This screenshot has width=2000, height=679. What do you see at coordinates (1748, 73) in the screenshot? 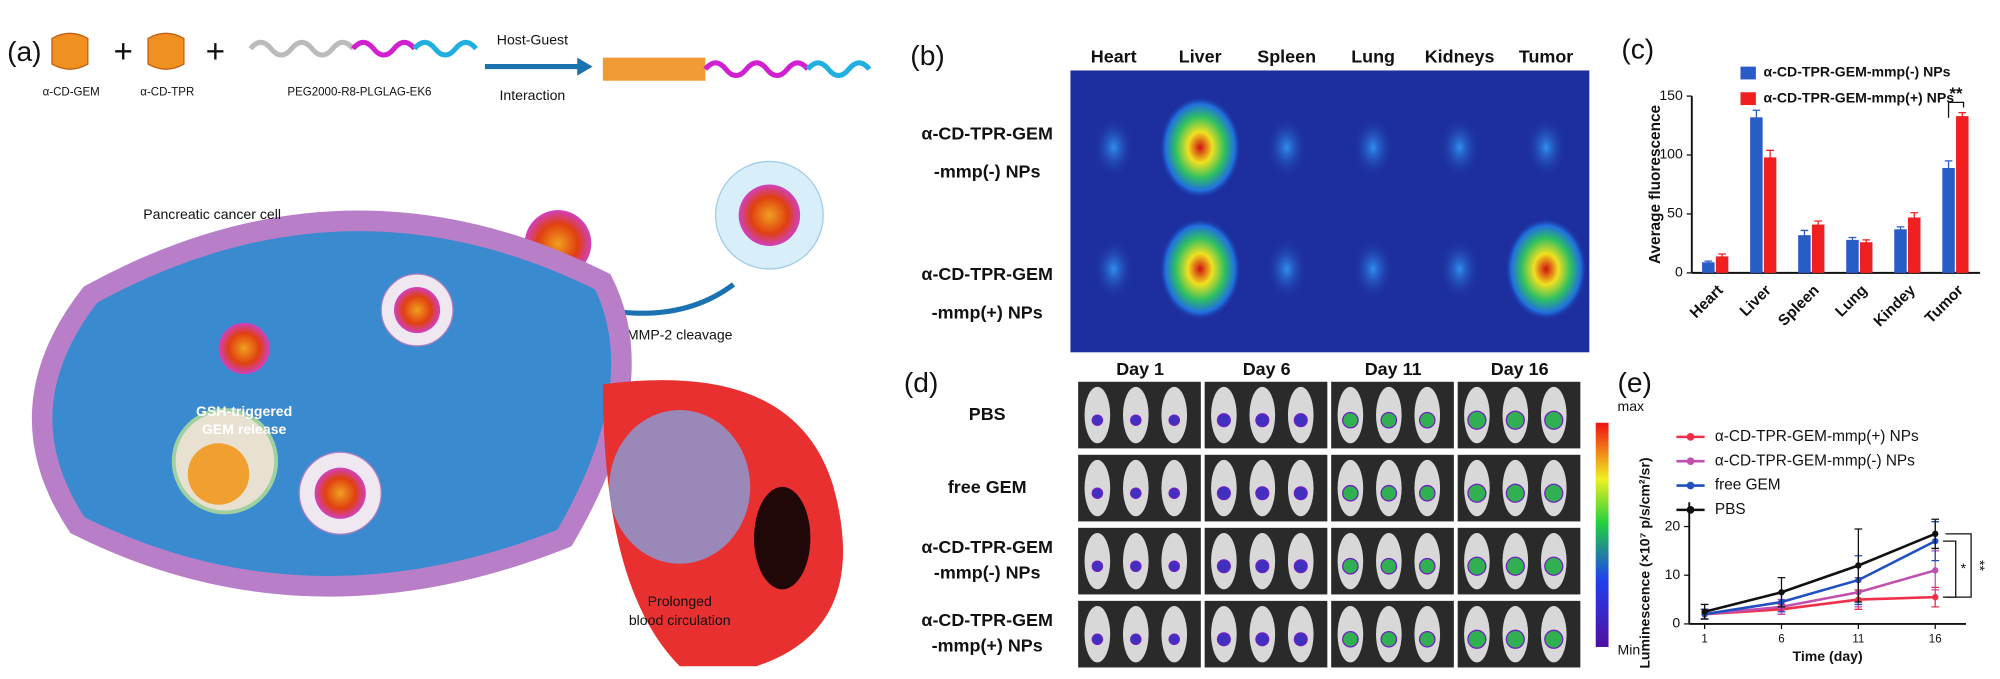
I see `legend-swatch` at bounding box center [1748, 73].